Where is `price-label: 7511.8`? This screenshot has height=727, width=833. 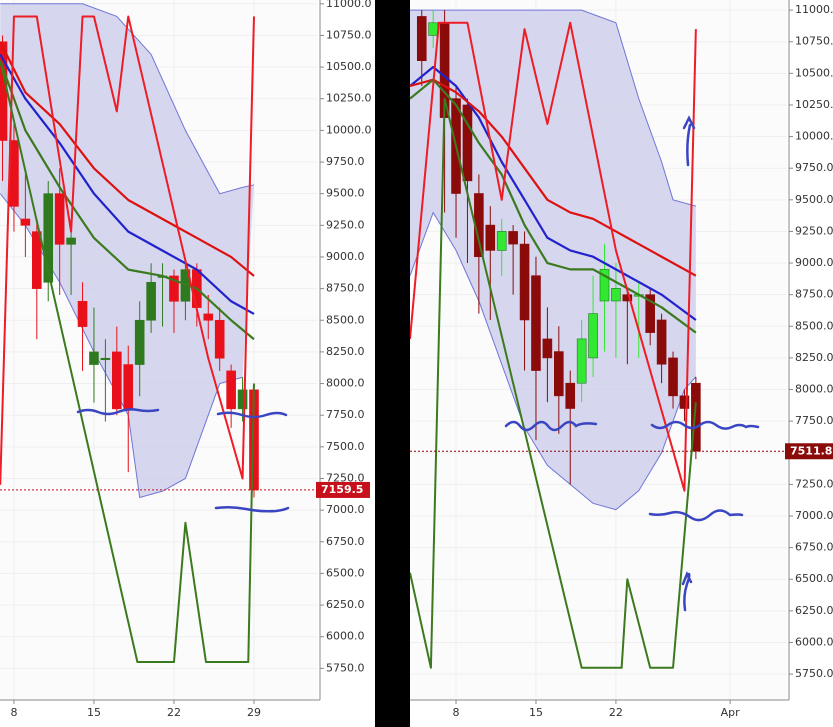
price-label: 7511.8 is located at coordinates (811, 450).